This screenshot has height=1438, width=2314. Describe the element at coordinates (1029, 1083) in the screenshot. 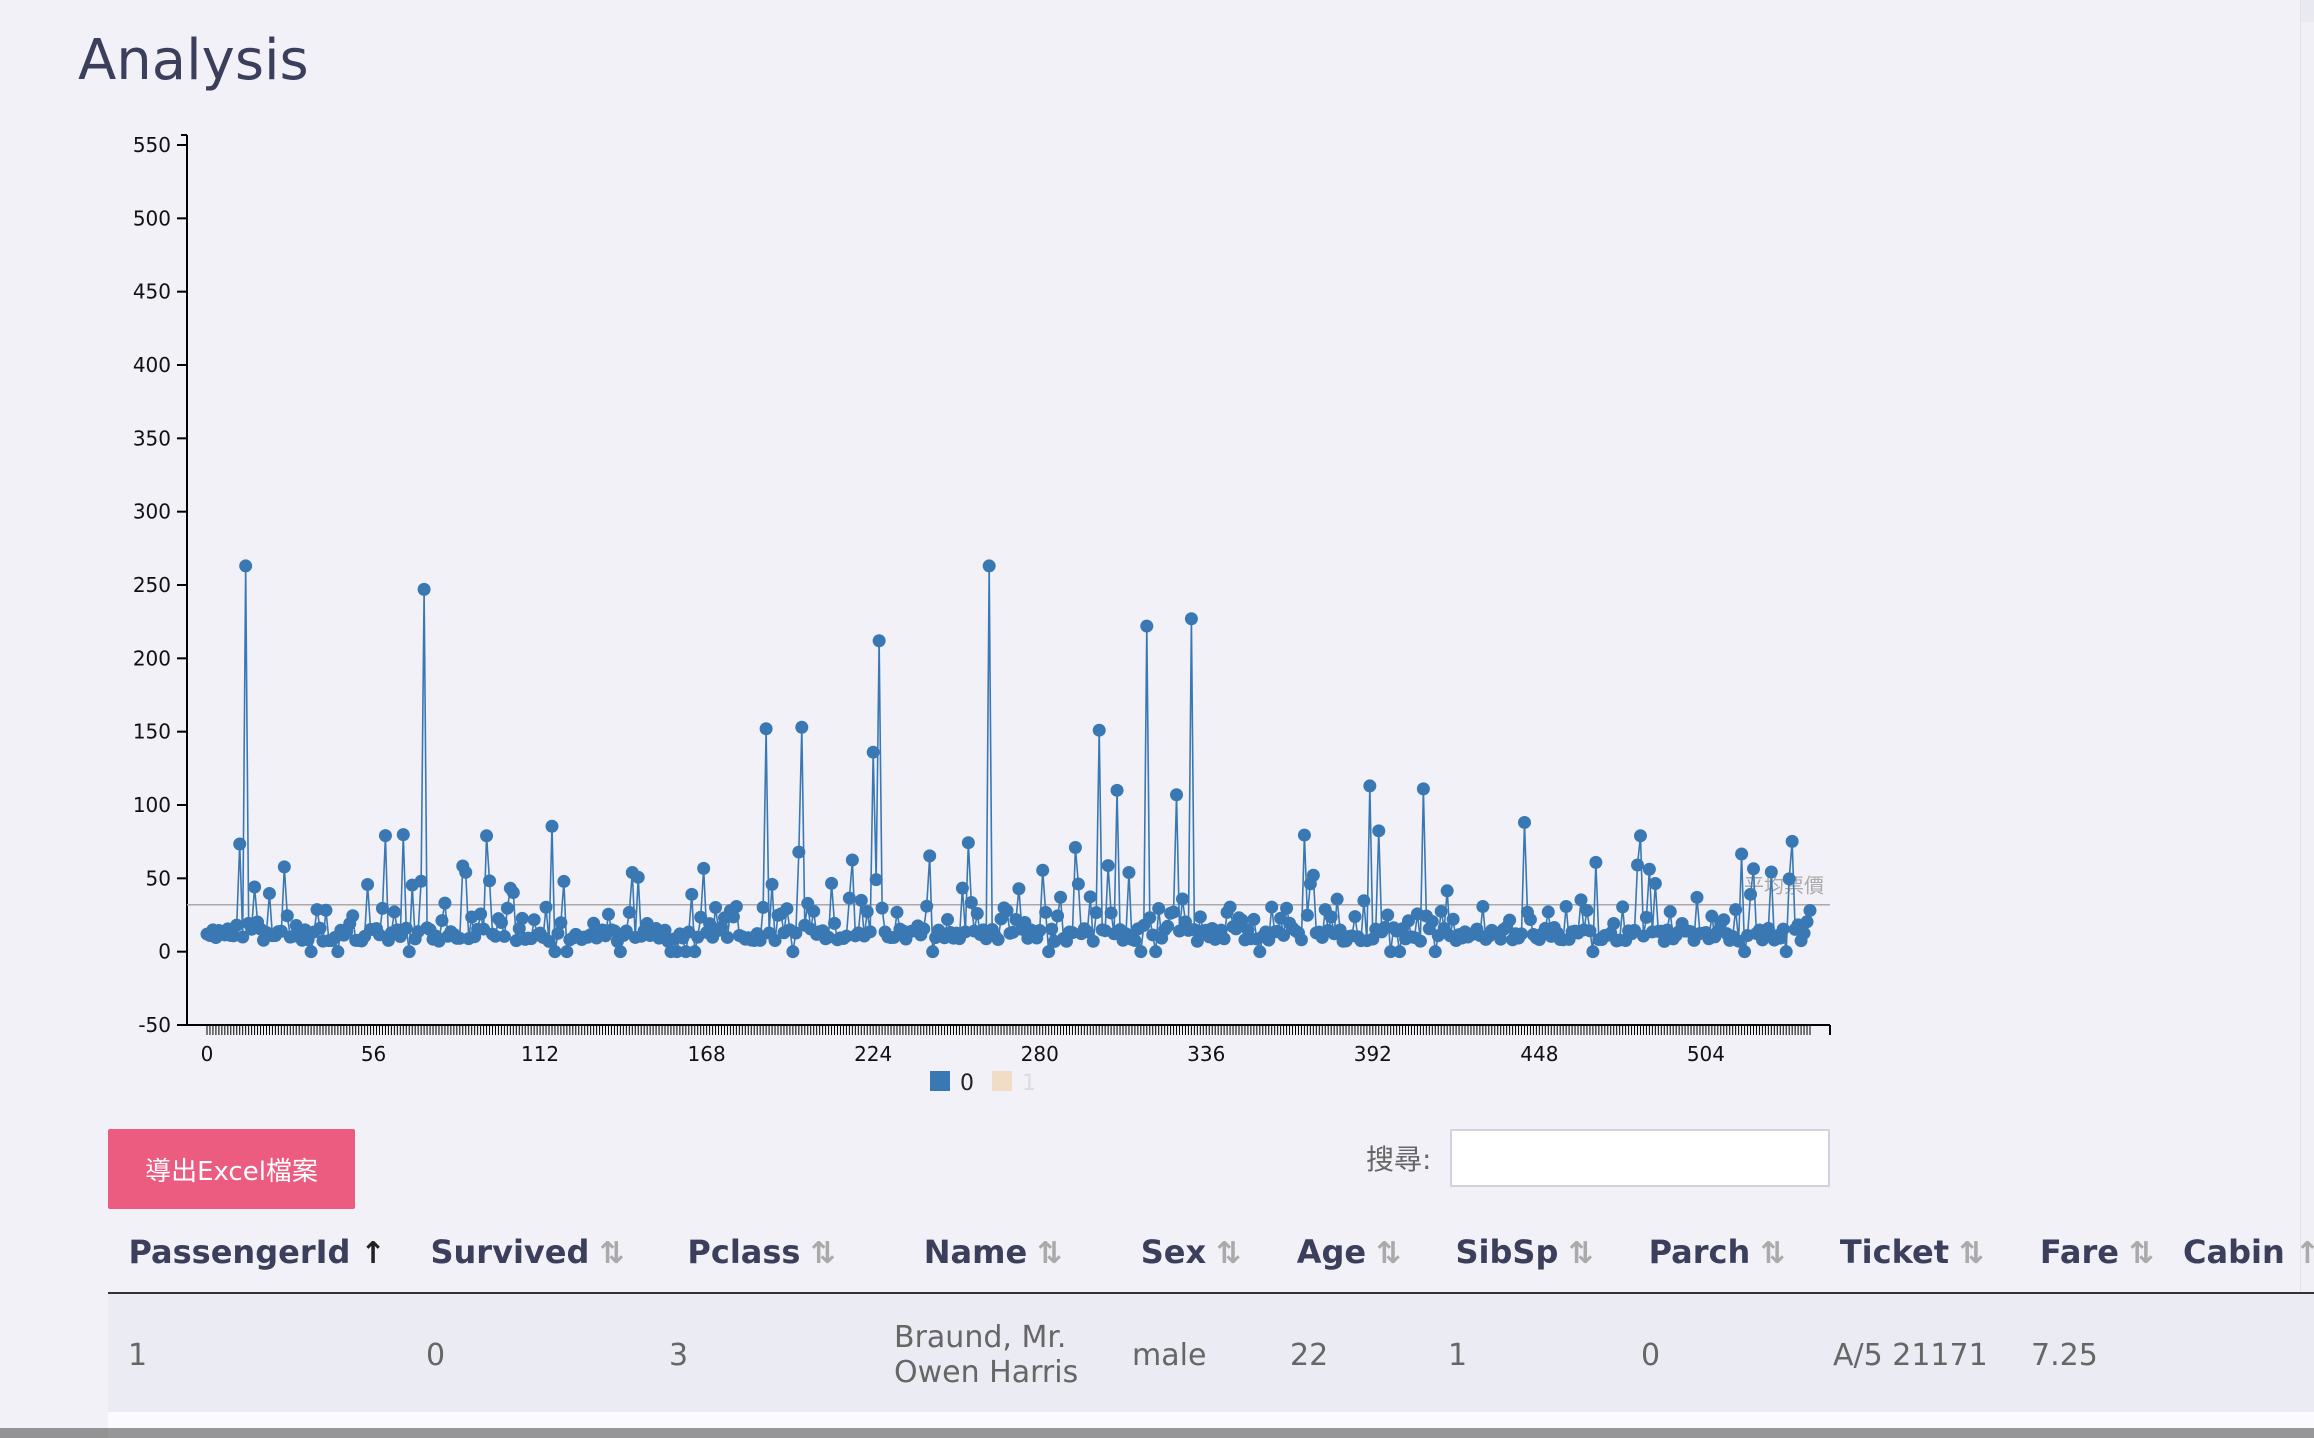

I see `legend-label-1: 1` at that location.